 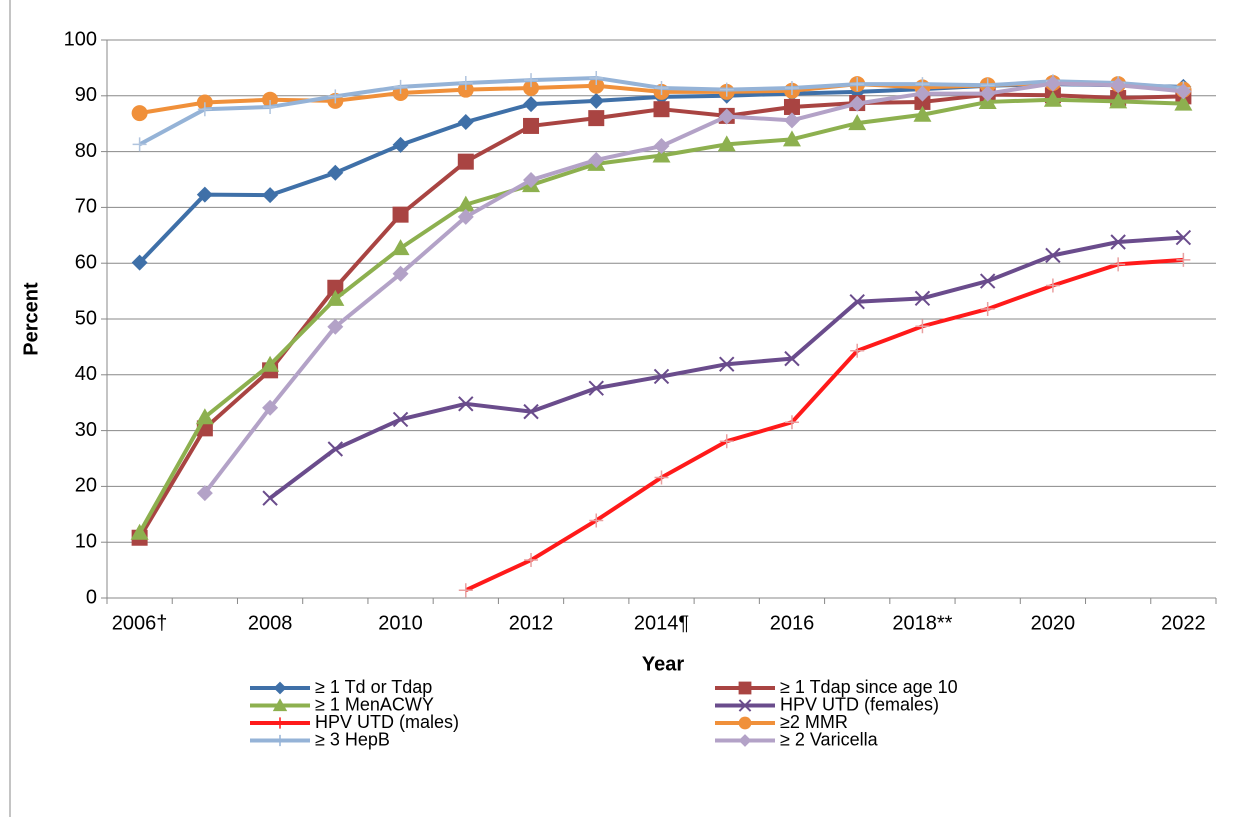 I want to click on y-tick-label: 80, so click(x=86, y=151).